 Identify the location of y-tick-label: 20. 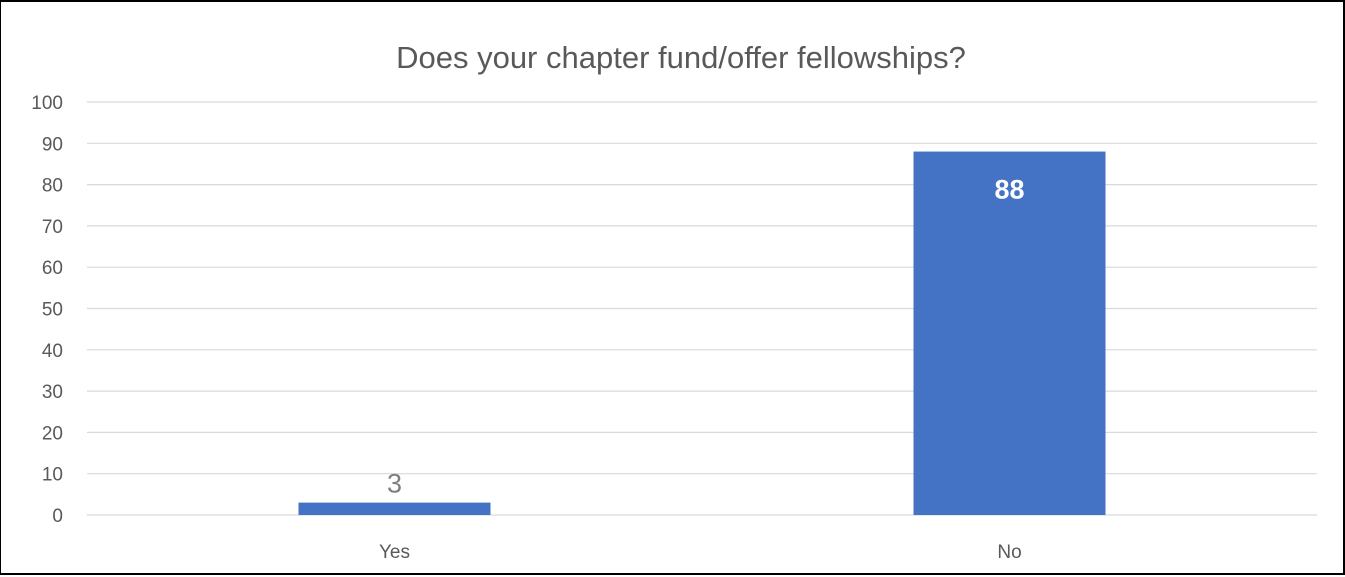
(52, 433).